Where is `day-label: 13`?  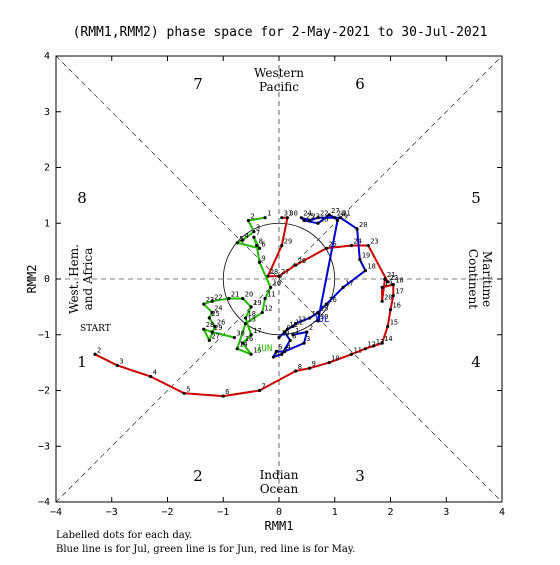
day-label: 13 is located at coordinates (302, 320).